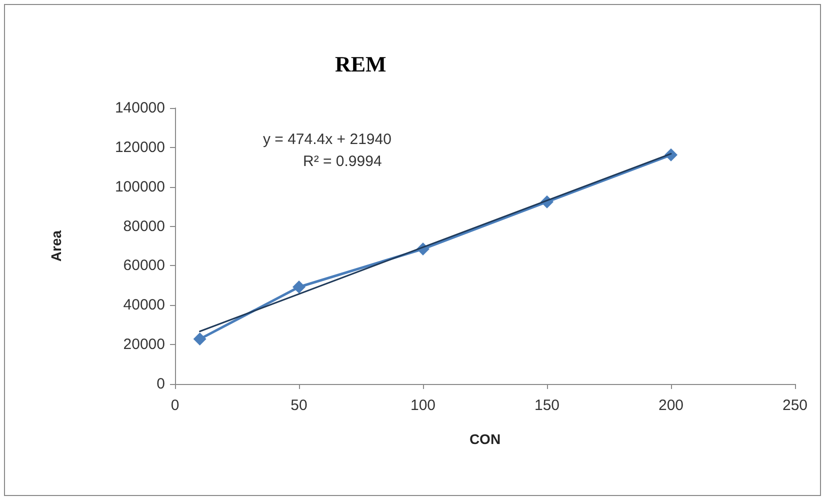 This screenshot has width=827, height=502. Describe the element at coordinates (423, 405) in the screenshot. I see `x-tick-label: 100` at that location.